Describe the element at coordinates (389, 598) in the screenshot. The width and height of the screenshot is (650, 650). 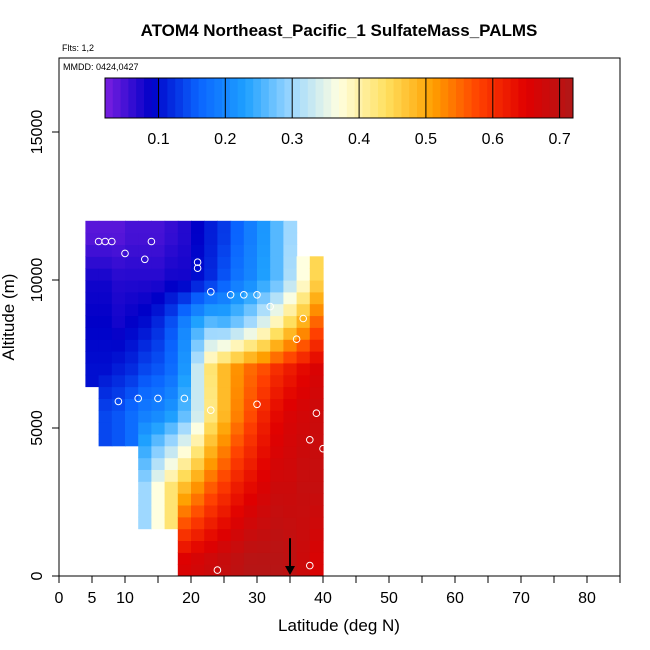
I see `x-tick-label: 50` at that location.